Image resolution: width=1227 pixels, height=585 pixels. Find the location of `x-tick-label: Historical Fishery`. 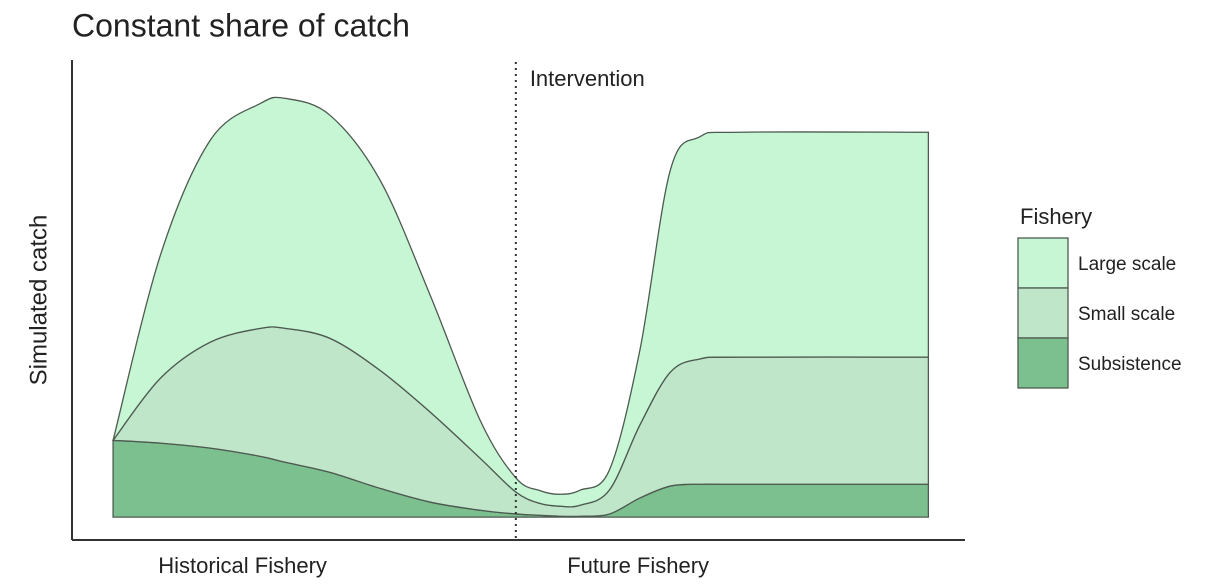

x-tick-label: Historical Fishery is located at coordinates (242, 565).